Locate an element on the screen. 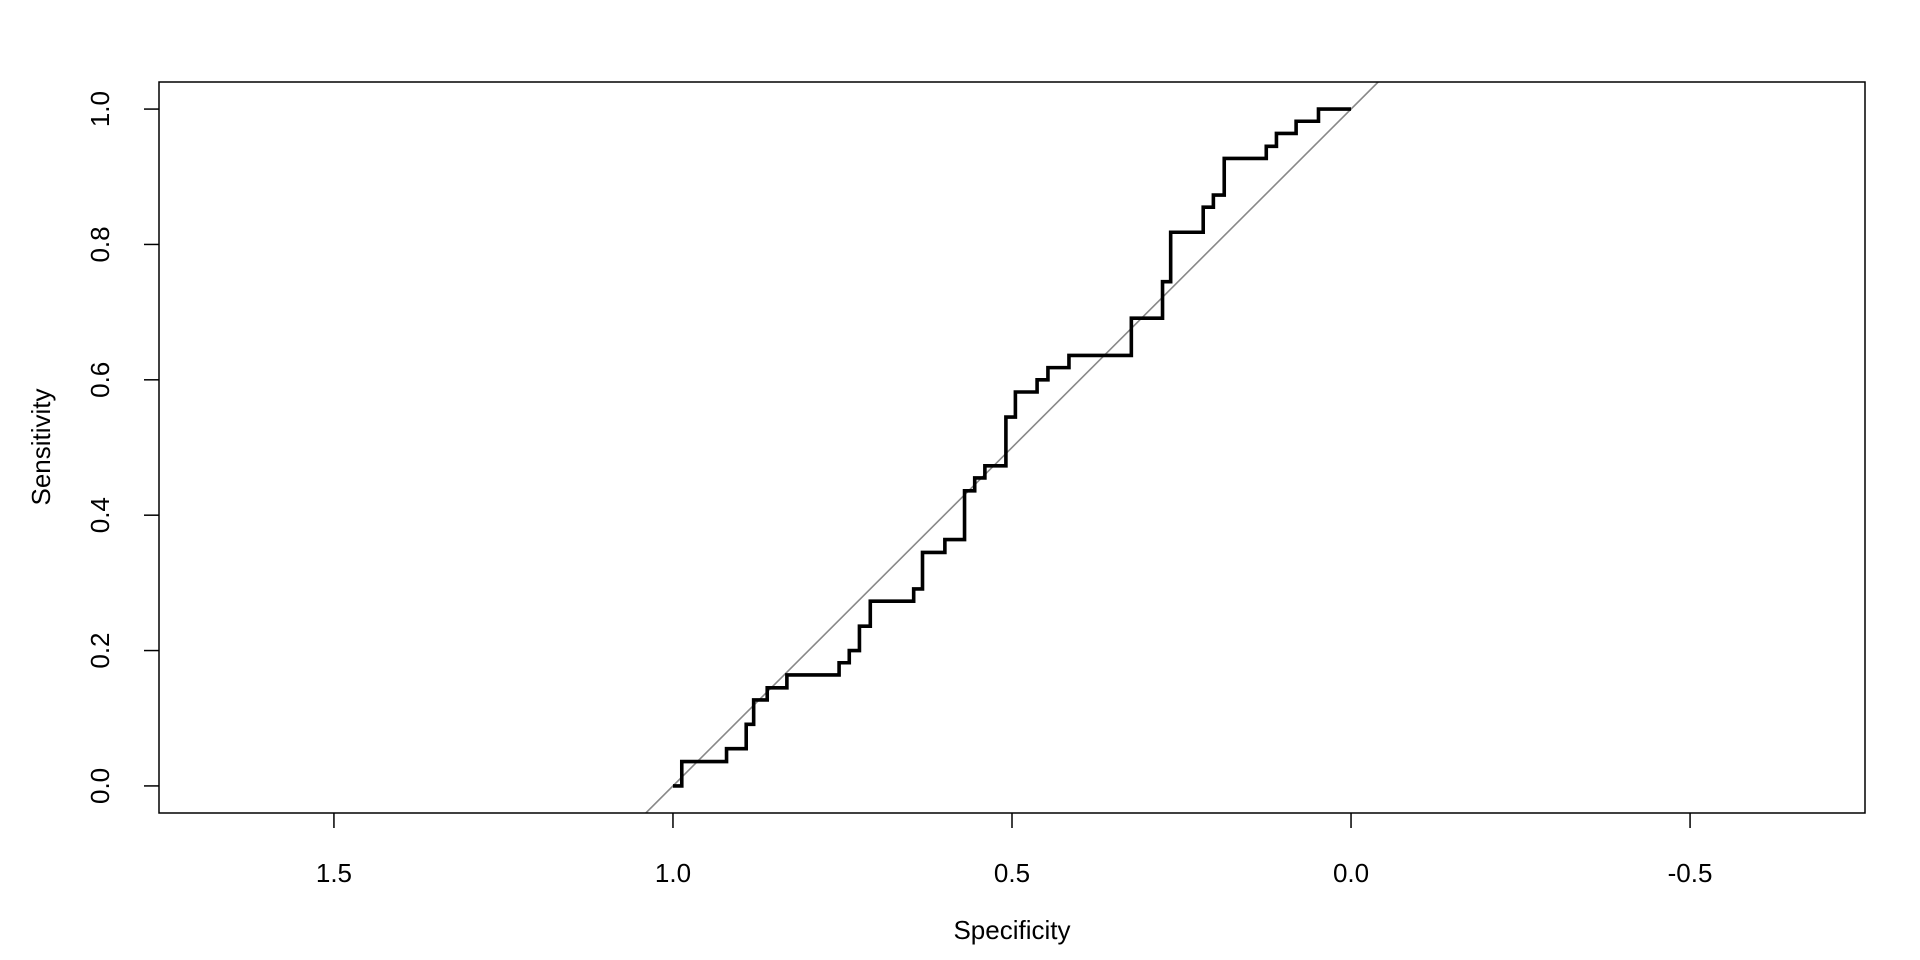  y-axis-label: Sensitivity is located at coordinates (41, 446).